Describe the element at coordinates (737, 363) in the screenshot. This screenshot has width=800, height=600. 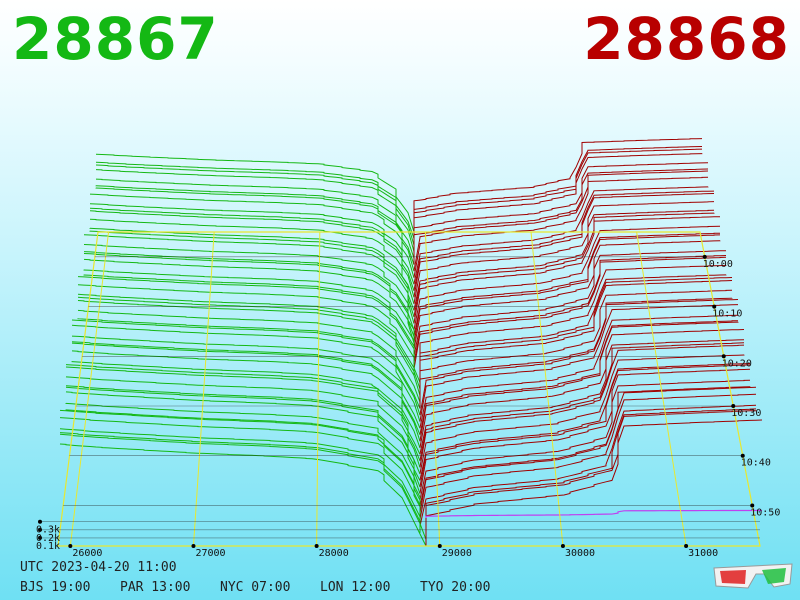
I see `time-tick-label: 10:20` at that location.